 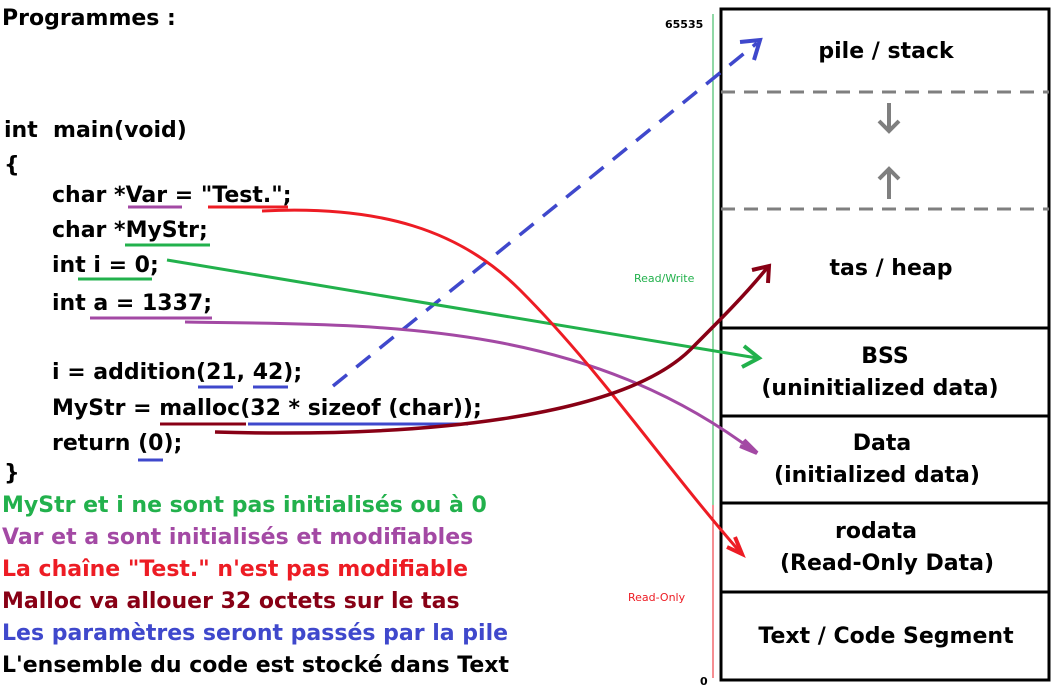 What do you see at coordinates (470, 387) in the screenshot?
I see `arrow-init-to-data` at bounding box center [470, 387].